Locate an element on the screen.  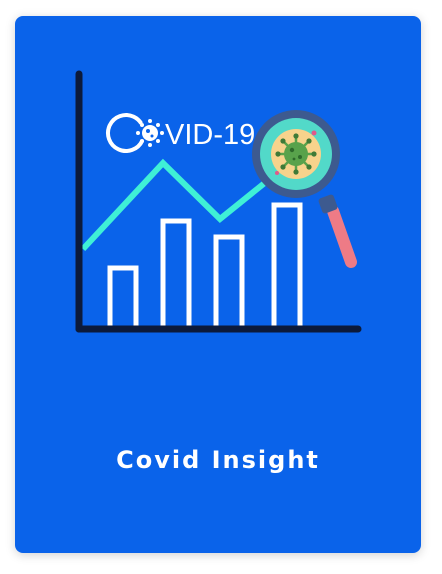
logo-text: VID-19 is located at coordinates (210, 135).